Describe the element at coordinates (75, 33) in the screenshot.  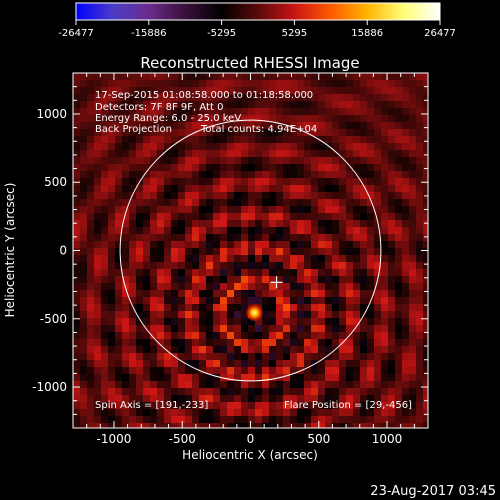
I see `colorbar-tick-label: -26477` at that location.